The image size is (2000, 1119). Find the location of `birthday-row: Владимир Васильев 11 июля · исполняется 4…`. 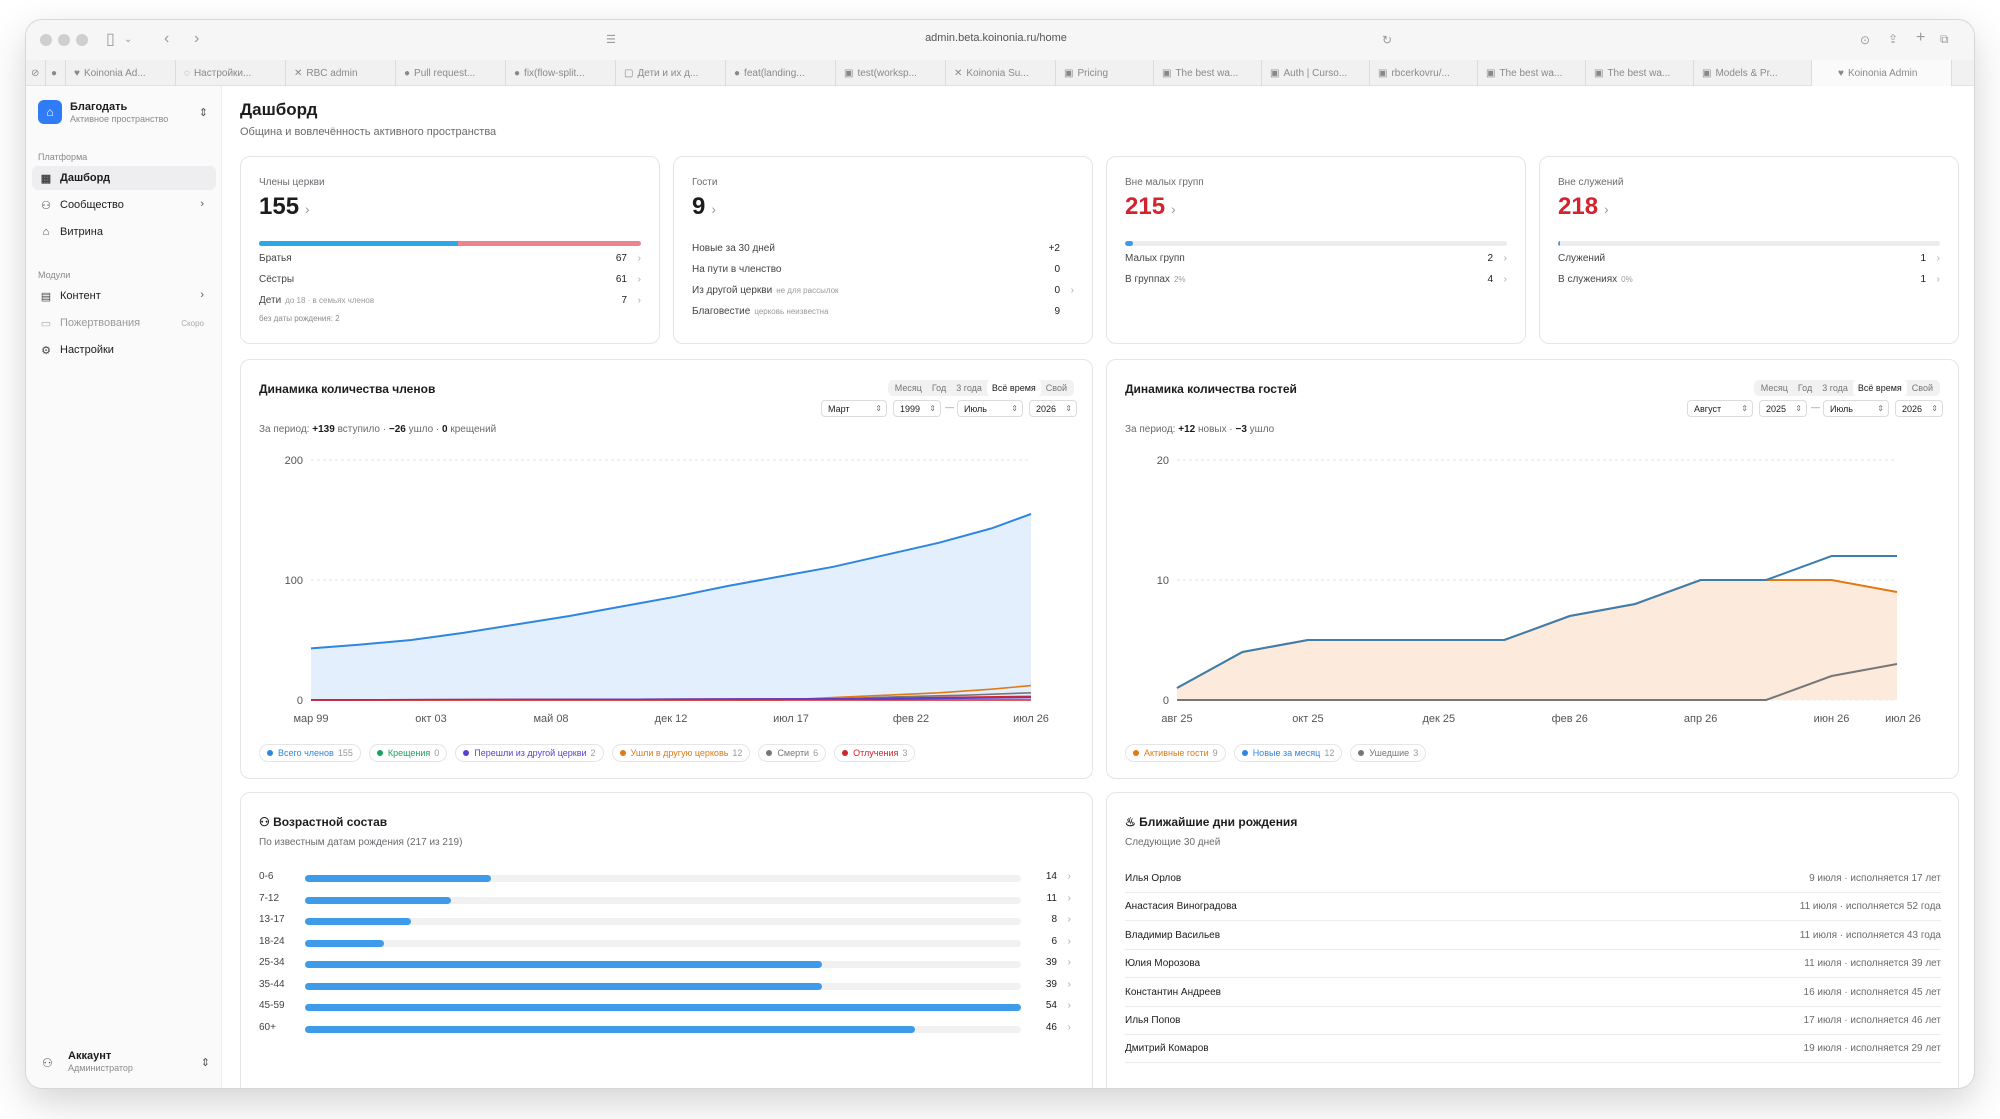

birthday-row: Владимир Васильев 11 июля · исполняется 4… is located at coordinates (1533, 936).